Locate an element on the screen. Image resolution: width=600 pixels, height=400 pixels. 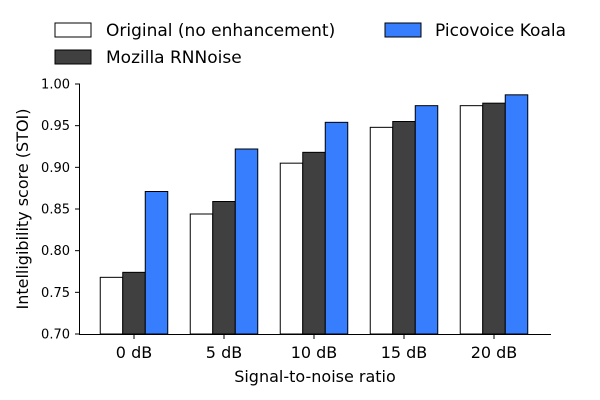
legend-swatch-koala is located at coordinates (403, 30).